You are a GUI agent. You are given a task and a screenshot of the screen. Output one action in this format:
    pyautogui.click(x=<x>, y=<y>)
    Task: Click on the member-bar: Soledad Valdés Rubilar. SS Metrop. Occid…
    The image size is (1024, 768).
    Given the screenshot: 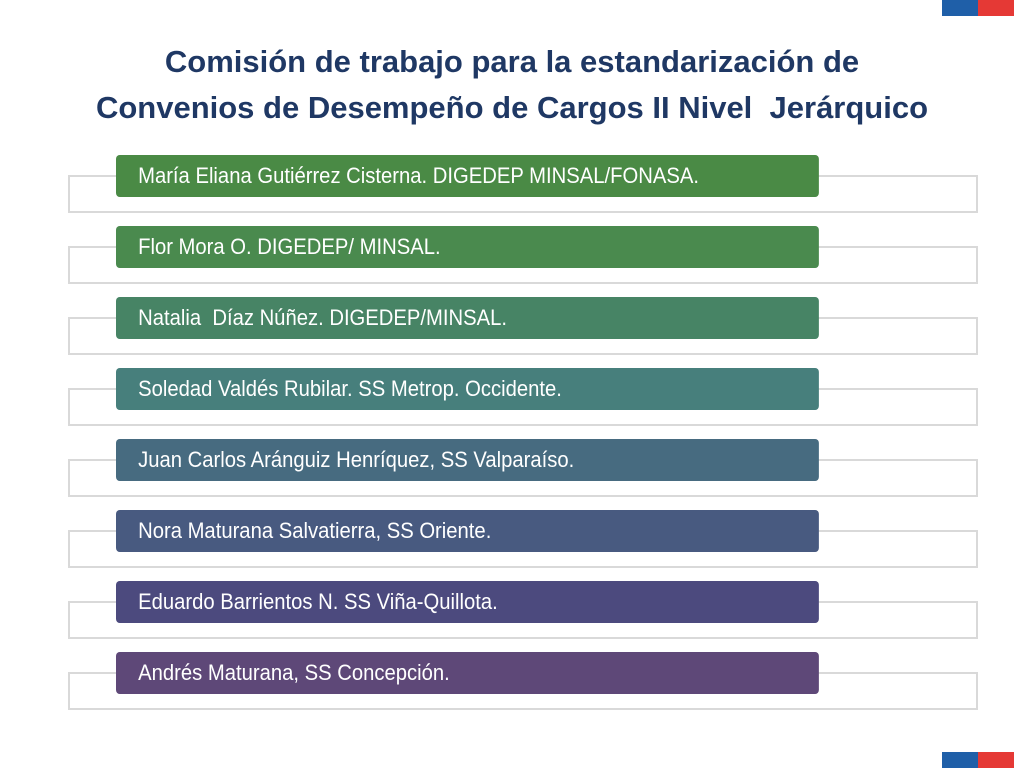 What is the action you would take?
    pyautogui.click(x=467, y=389)
    